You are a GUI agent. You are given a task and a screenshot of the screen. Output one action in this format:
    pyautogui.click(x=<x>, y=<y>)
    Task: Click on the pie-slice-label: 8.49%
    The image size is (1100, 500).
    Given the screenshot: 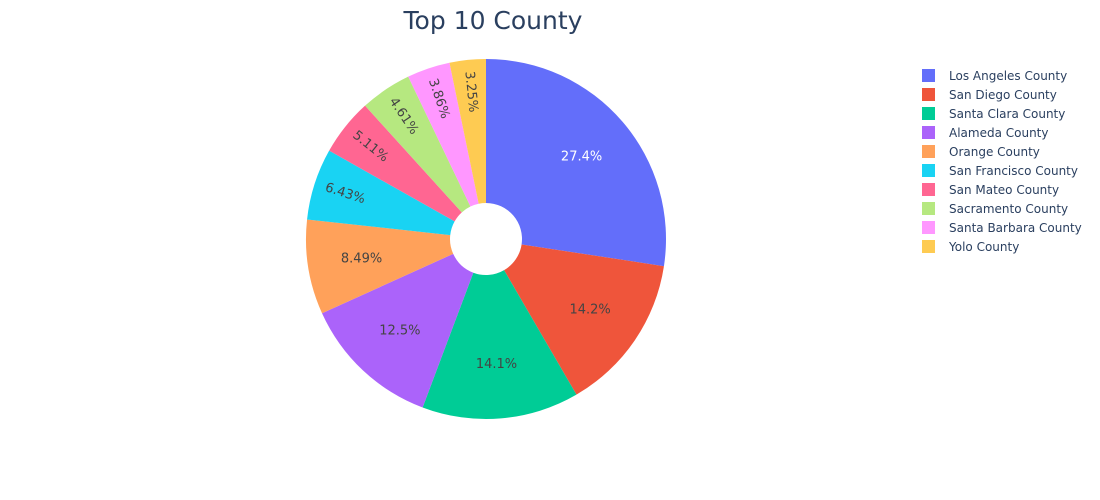 What is the action you would take?
    pyautogui.click(x=361, y=258)
    